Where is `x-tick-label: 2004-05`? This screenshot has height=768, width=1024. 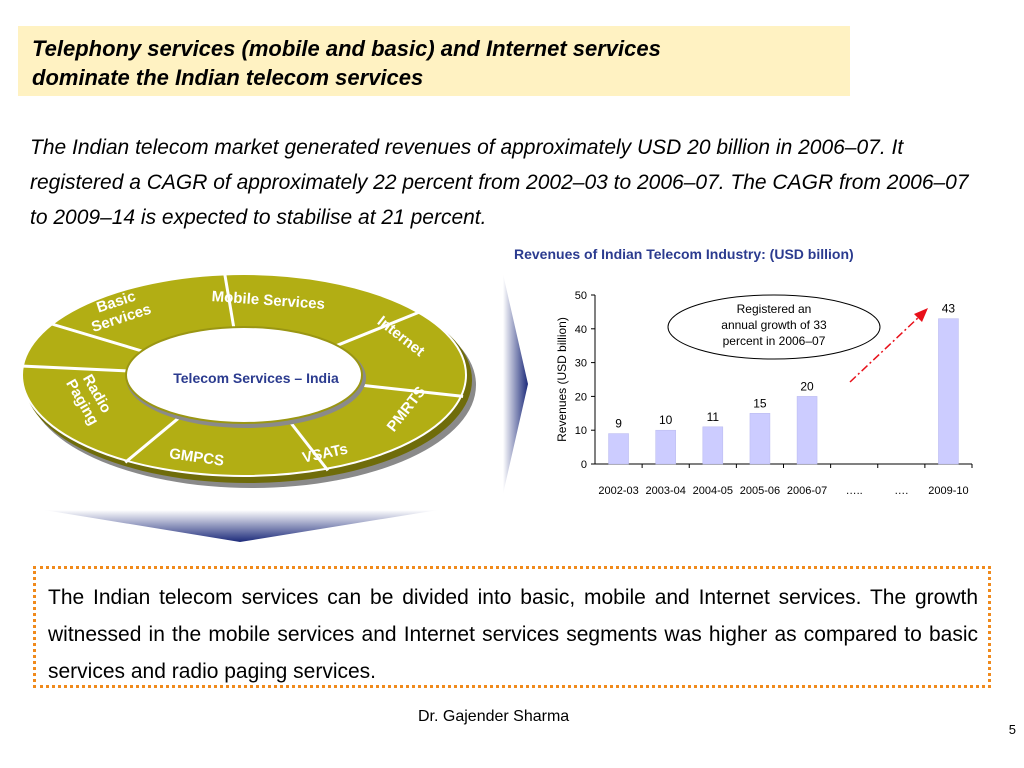
x-tick-label: 2004-05 is located at coordinates (713, 491).